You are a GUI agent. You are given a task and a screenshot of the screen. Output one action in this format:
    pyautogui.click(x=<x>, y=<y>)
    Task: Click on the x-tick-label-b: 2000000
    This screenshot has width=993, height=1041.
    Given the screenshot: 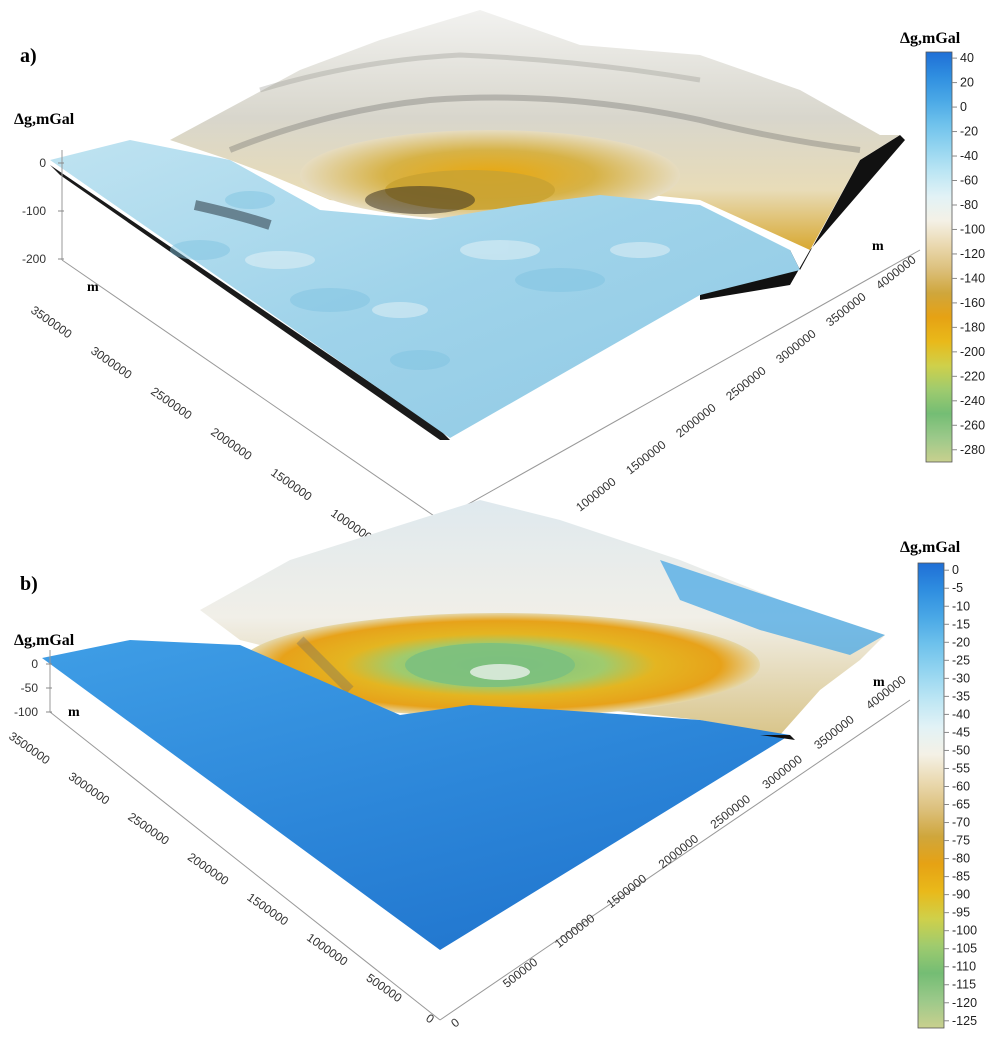 What is the action you would take?
    pyautogui.click(x=208, y=869)
    